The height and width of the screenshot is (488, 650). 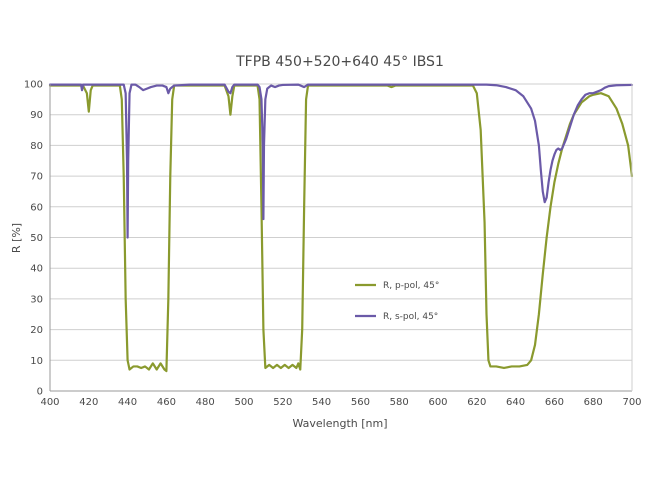 What do you see at coordinates (411, 286) in the screenshot?
I see `legend-label: R, p-pol, 45°` at bounding box center [411, 286].